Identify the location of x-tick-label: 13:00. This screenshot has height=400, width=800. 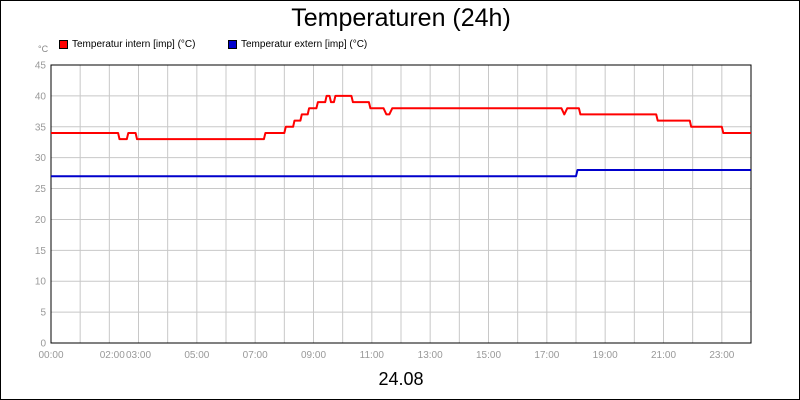
(430, 355).